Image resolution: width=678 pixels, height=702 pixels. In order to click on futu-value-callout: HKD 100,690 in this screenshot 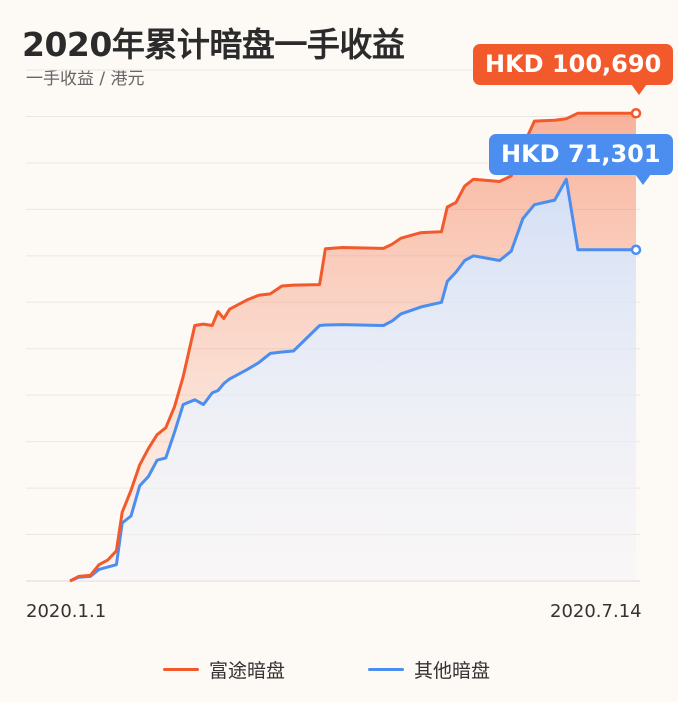, I will do `click(573, 69)`.